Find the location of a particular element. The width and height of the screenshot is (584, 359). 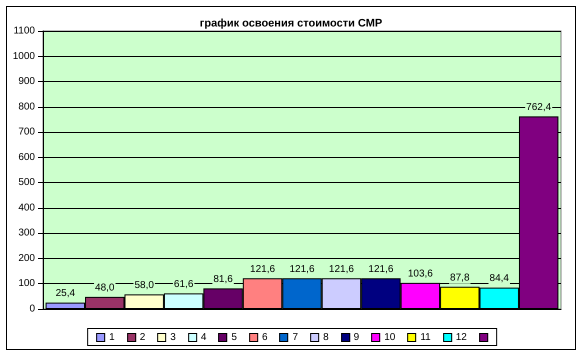

legend-label: 6 is located at coordinates (265, 337).